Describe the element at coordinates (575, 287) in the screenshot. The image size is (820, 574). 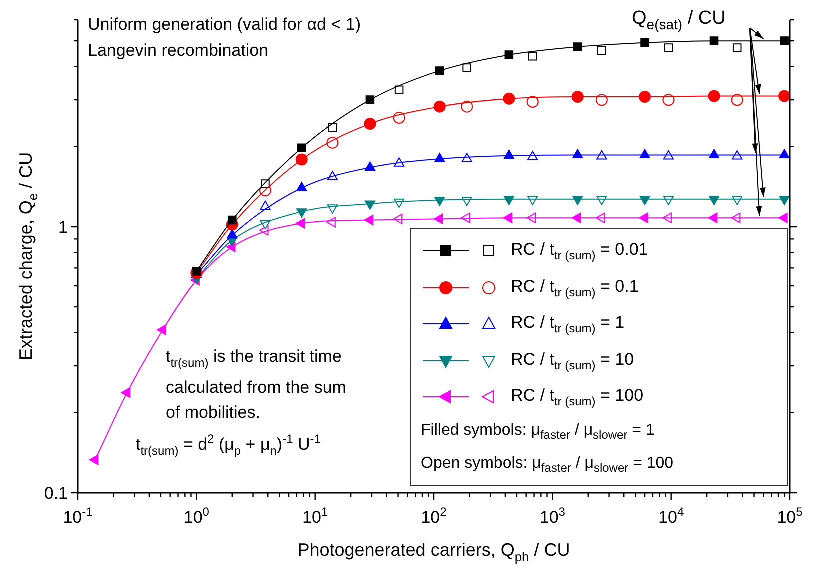
I see `legend-label: RC / t$_{tr (sum)}$ = 0.1` at that location.